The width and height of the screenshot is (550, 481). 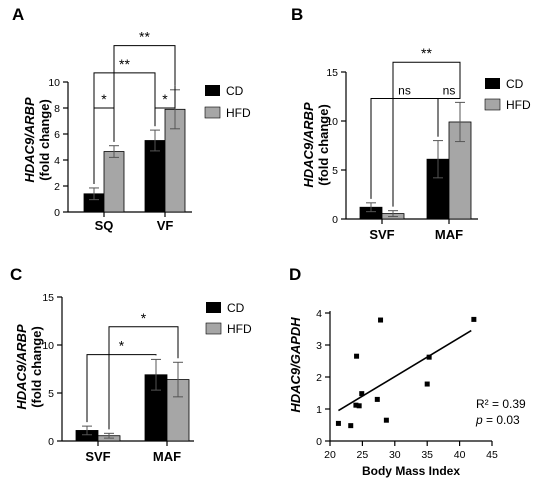 What do you see at coordinates (114, 182) in the screenshot?
I see `panel-a-bar-hfd-sq` at bounding box center [114, 182].